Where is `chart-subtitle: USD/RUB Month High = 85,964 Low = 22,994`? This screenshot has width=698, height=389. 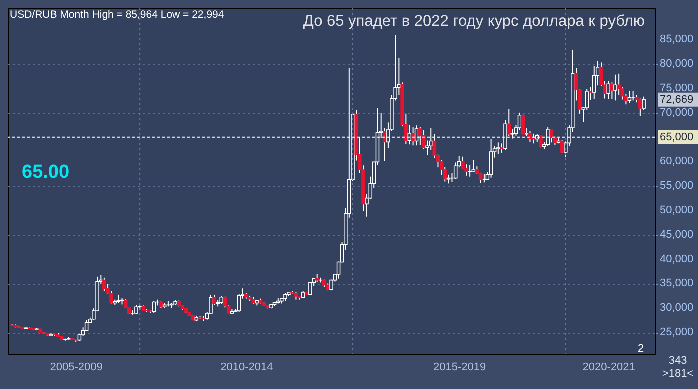 chart-subtitle: USD/RUB Month High = 85,964 Low = 22,994 is located at coordinates (117, 15).